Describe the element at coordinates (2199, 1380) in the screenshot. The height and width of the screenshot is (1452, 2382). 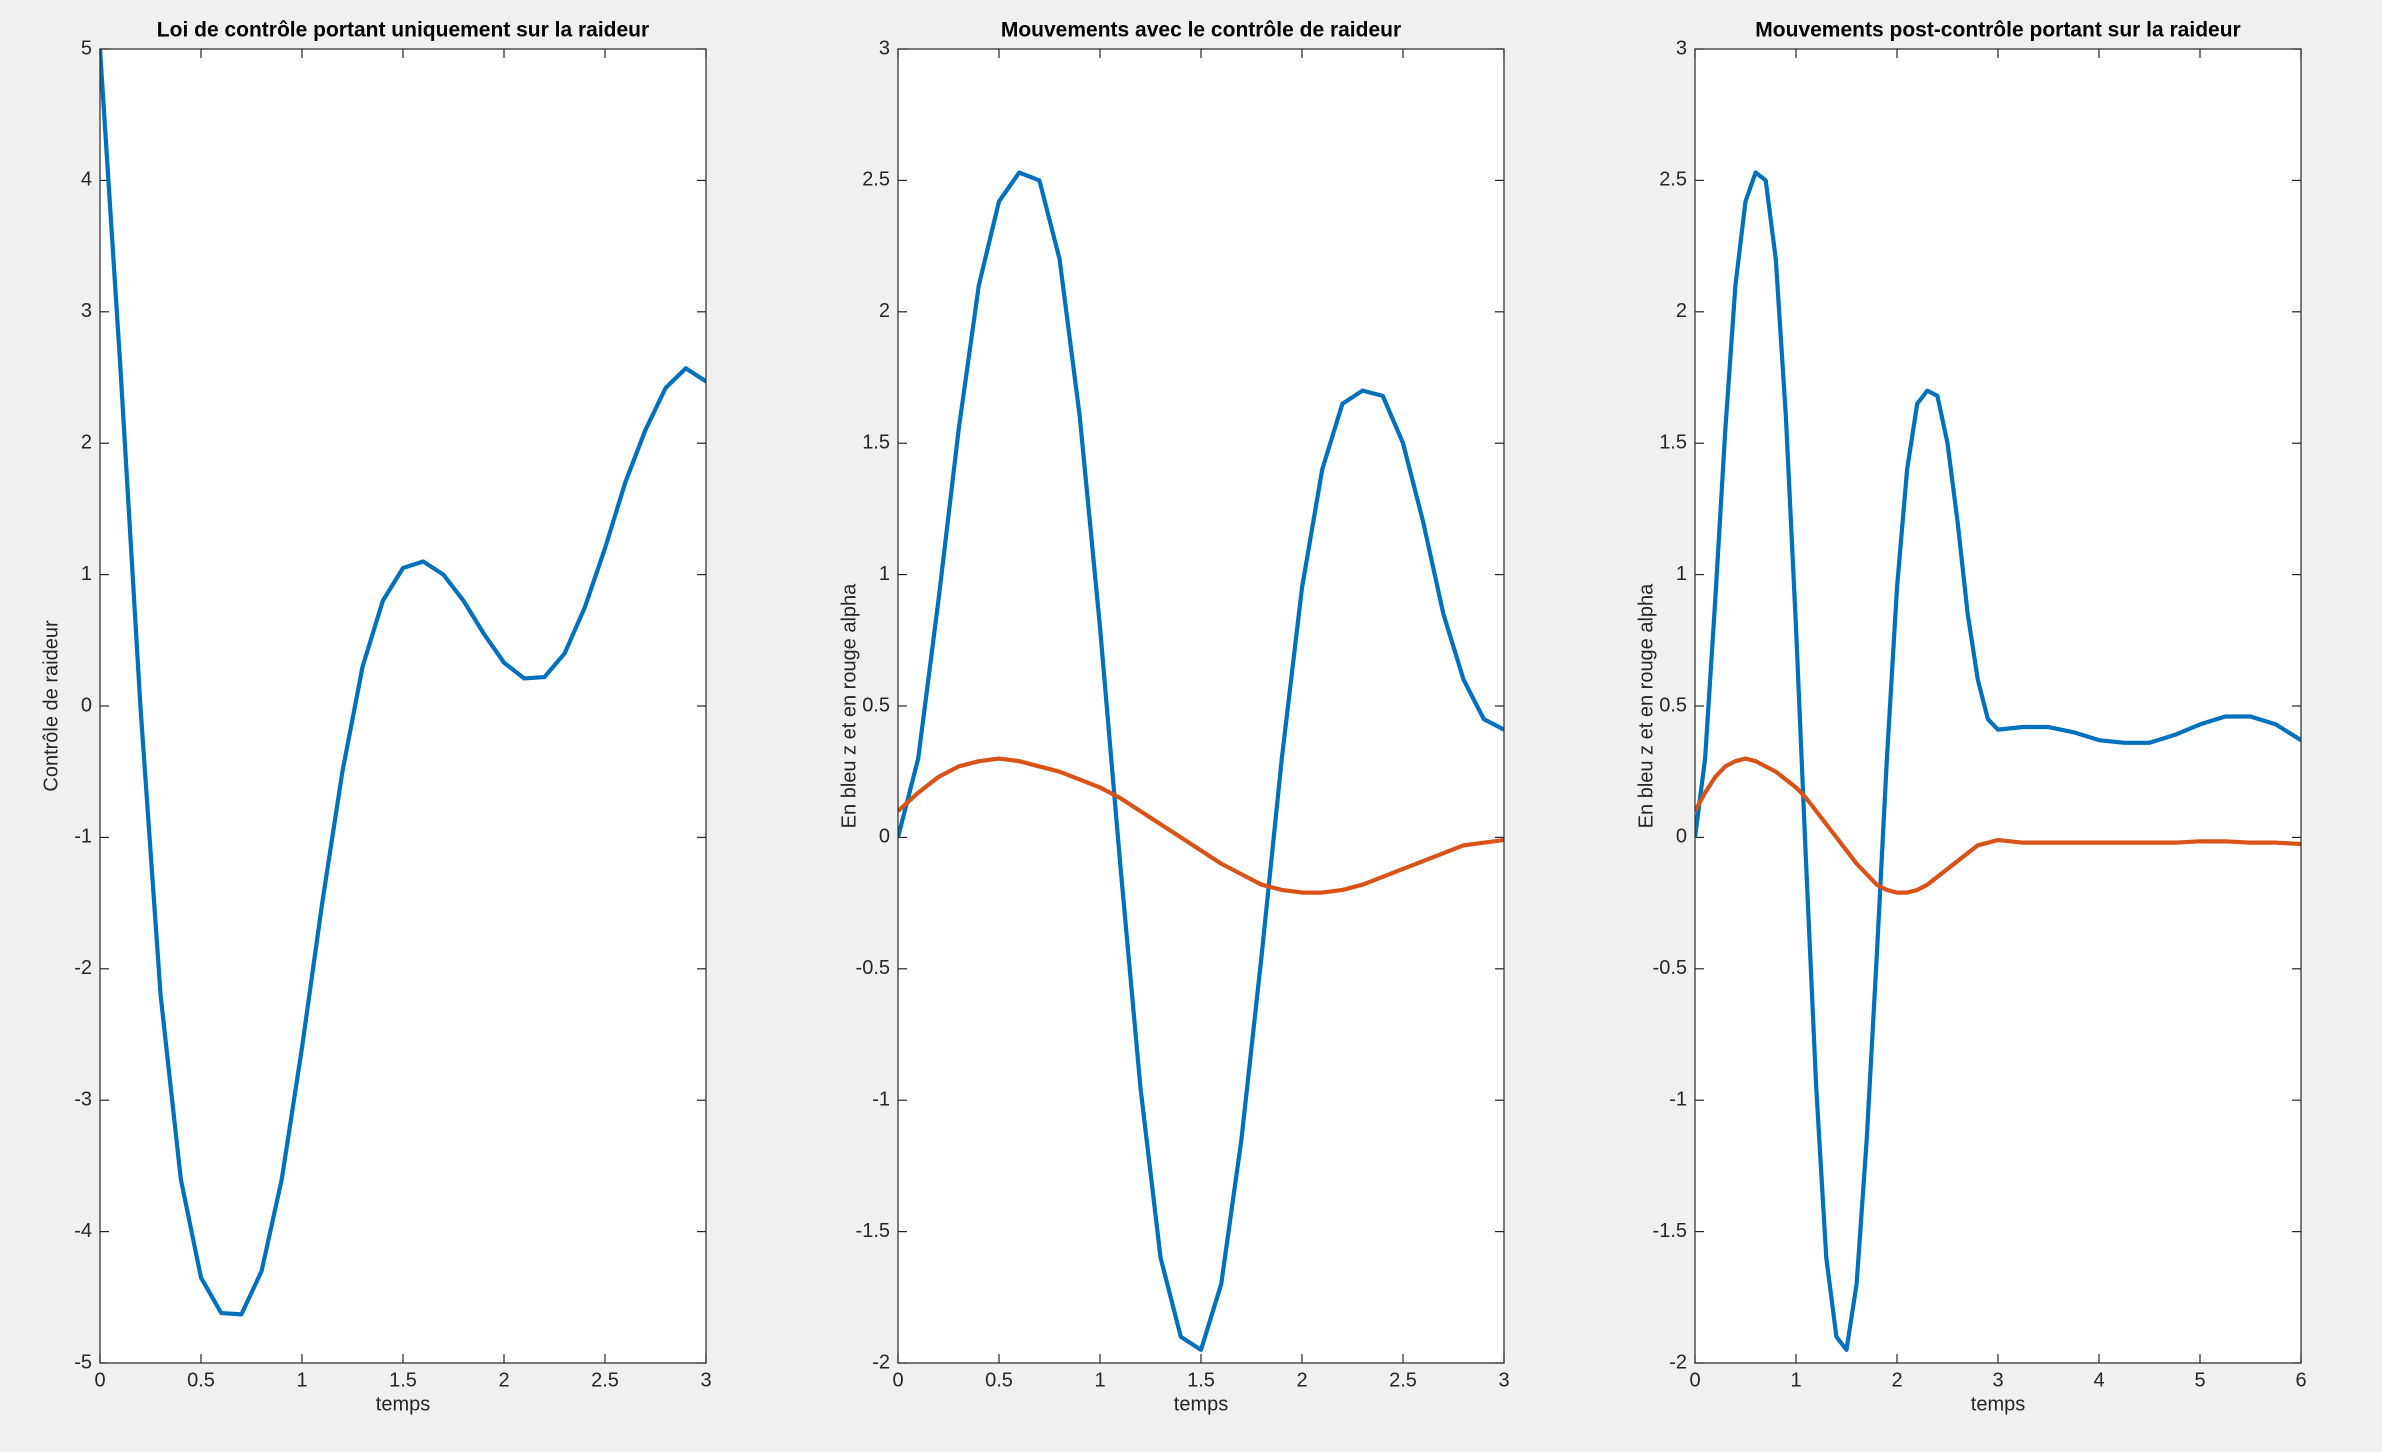
I see `x-tick-label: 5` at that location.